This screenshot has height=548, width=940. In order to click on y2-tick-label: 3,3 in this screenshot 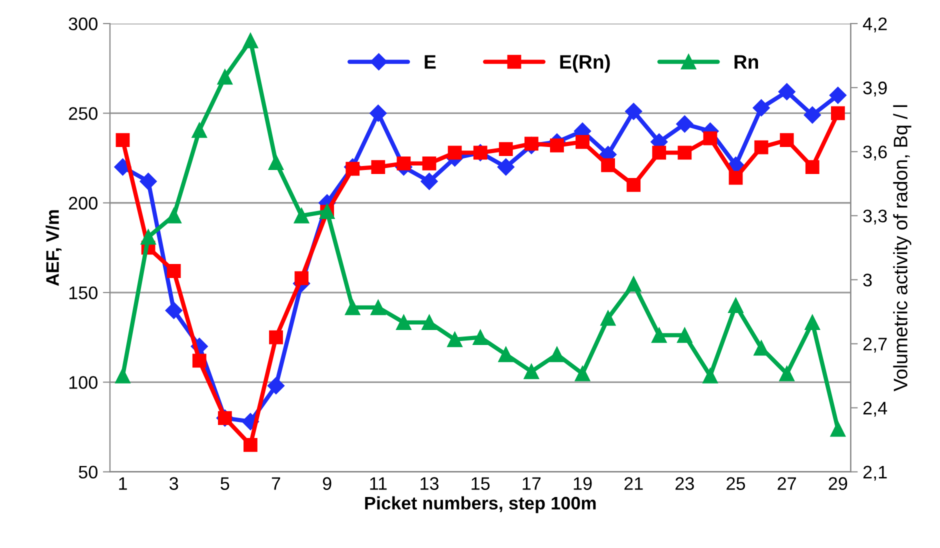, I will do `click(875, 217)`.